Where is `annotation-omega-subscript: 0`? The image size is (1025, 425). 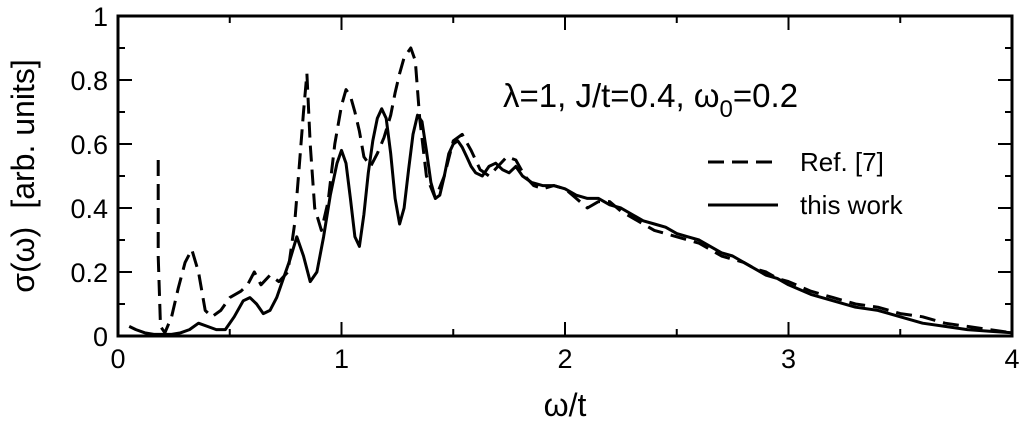
annotation-omega-subscript: 0 is located at coordinates (726, 109).